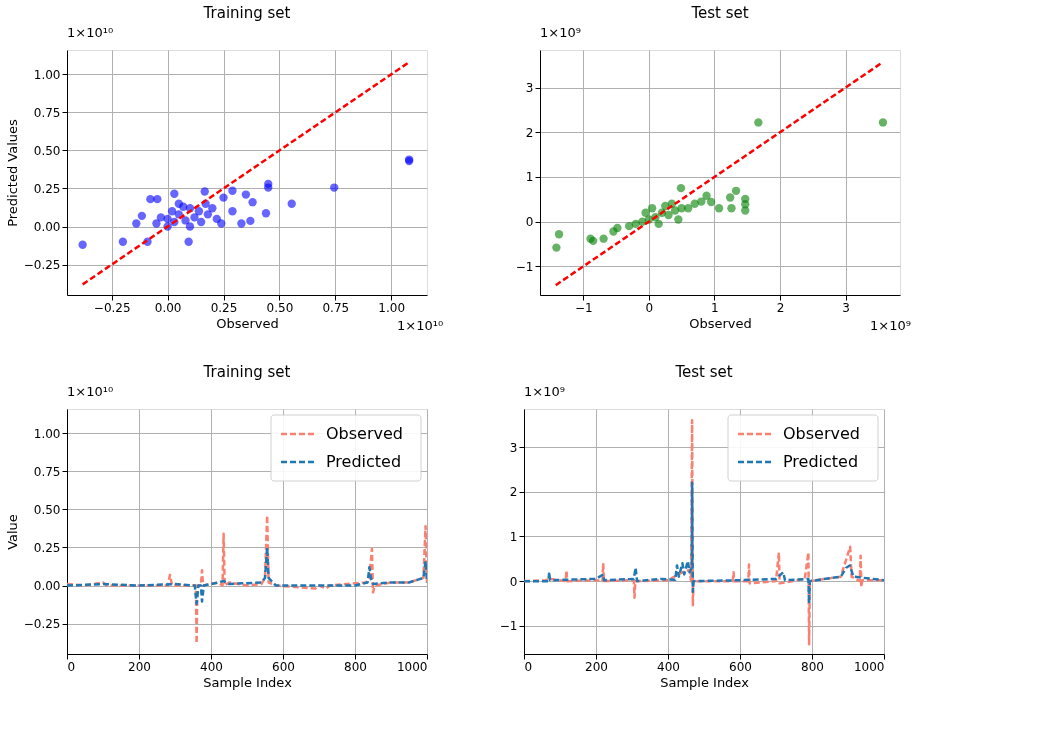 The width and height of the screenshot is (1043, 737). I want to click on x-tick-label: 0.25, so click(224, 307).